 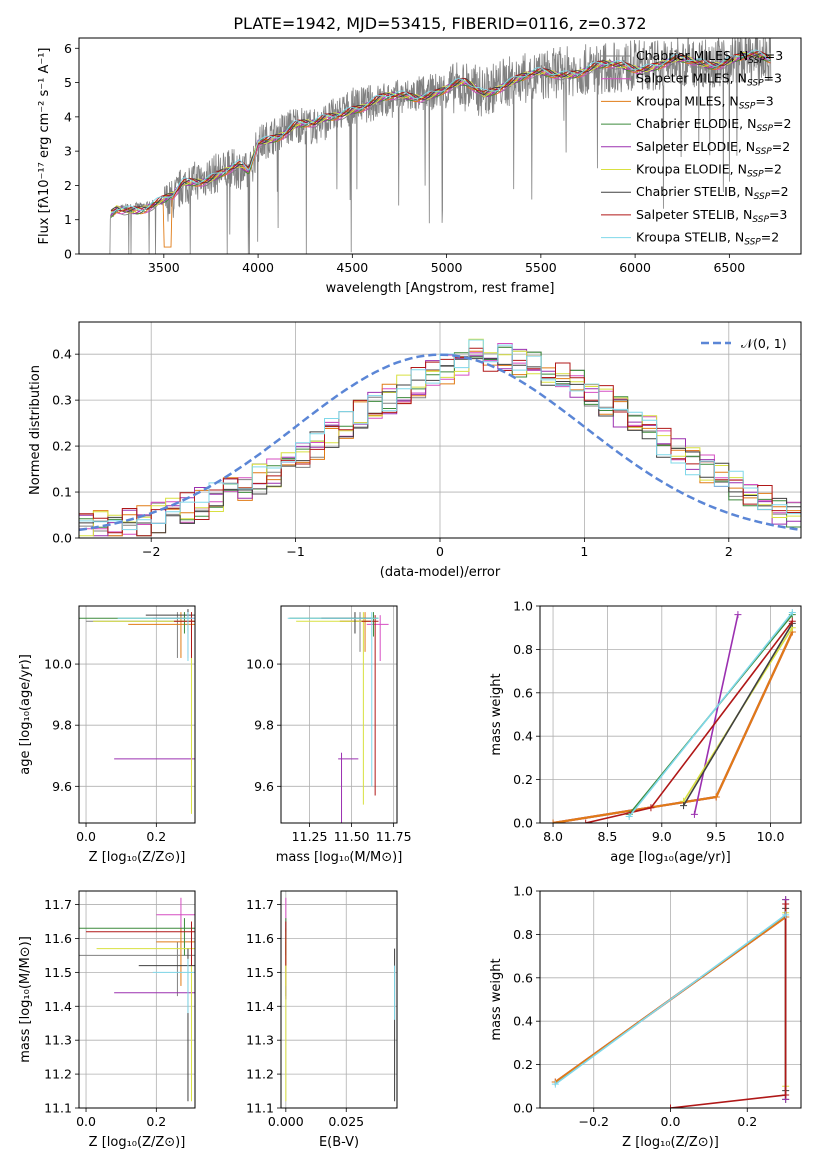 I want to click on legend-label: 𝒩(0, 1), so click(x=764, y=343).